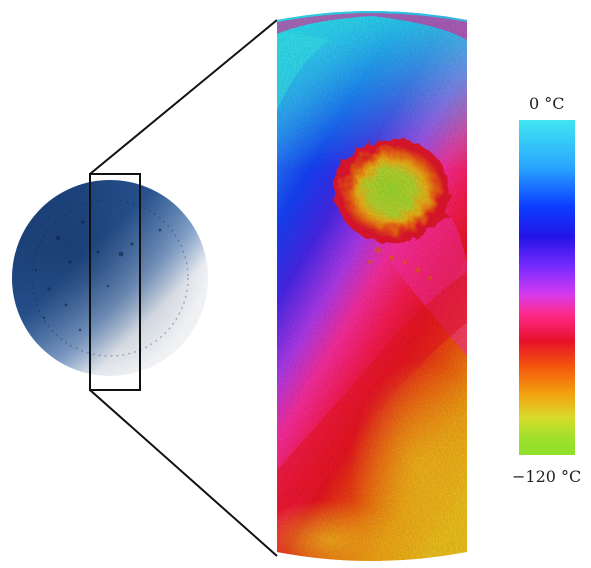  I want to click on puck-inner-ring, so click(110, 278).